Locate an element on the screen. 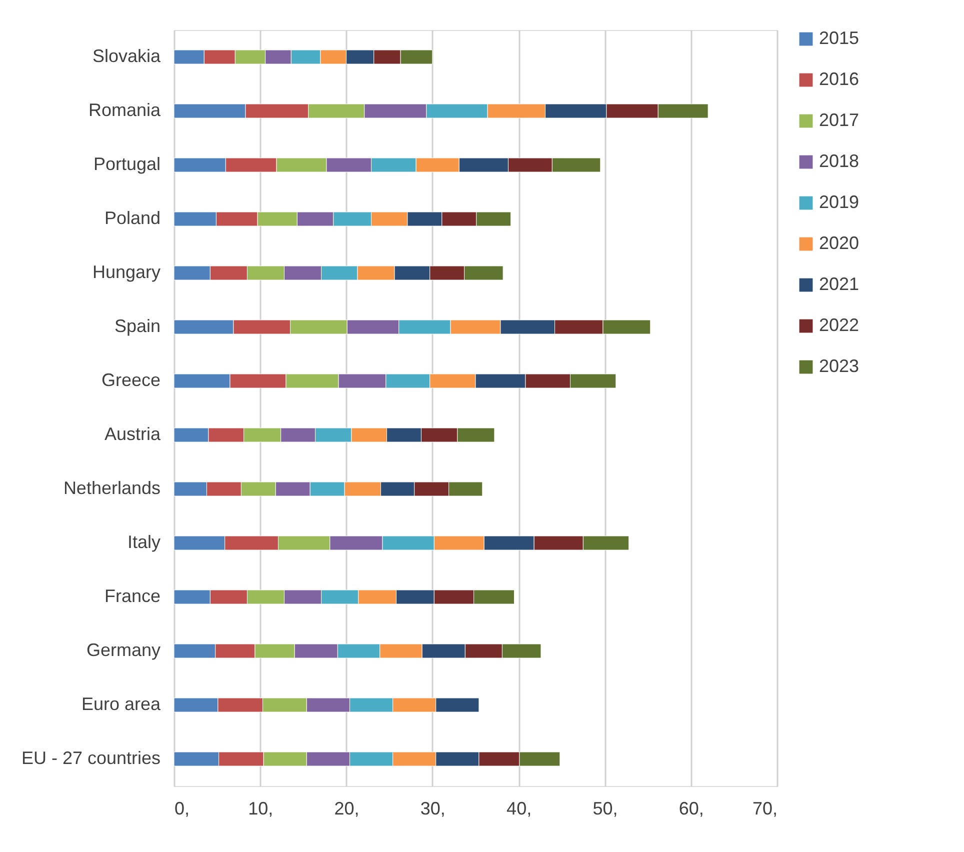  y-tick-label: Euro area is located at coordinates (121, 704).